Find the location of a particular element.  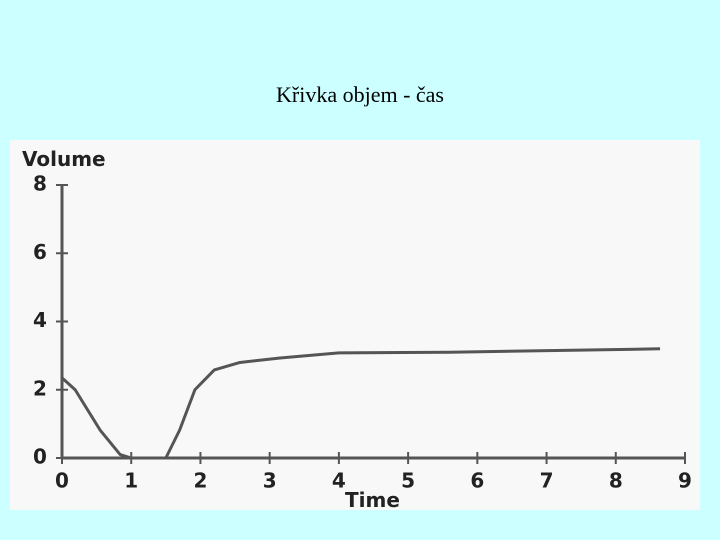

y-axis-label: Volume is located at coordinates (64, 159).